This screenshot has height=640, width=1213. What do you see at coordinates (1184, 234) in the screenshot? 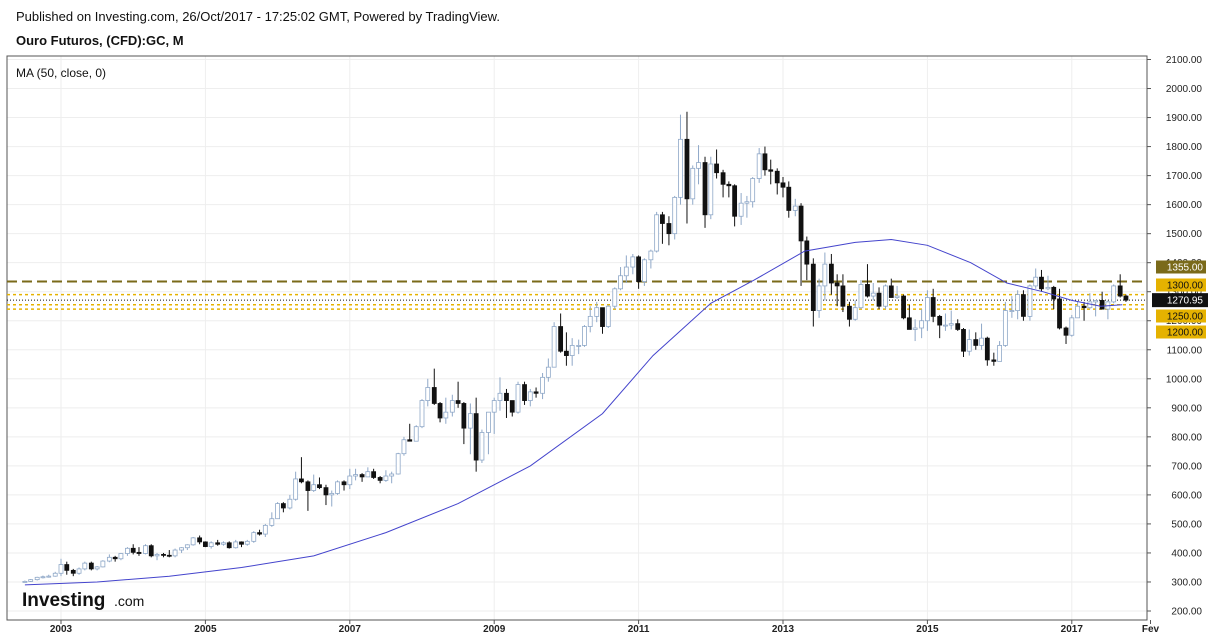
I see `y-tick-label: 1500.00` at bounding box center [1184, 234].